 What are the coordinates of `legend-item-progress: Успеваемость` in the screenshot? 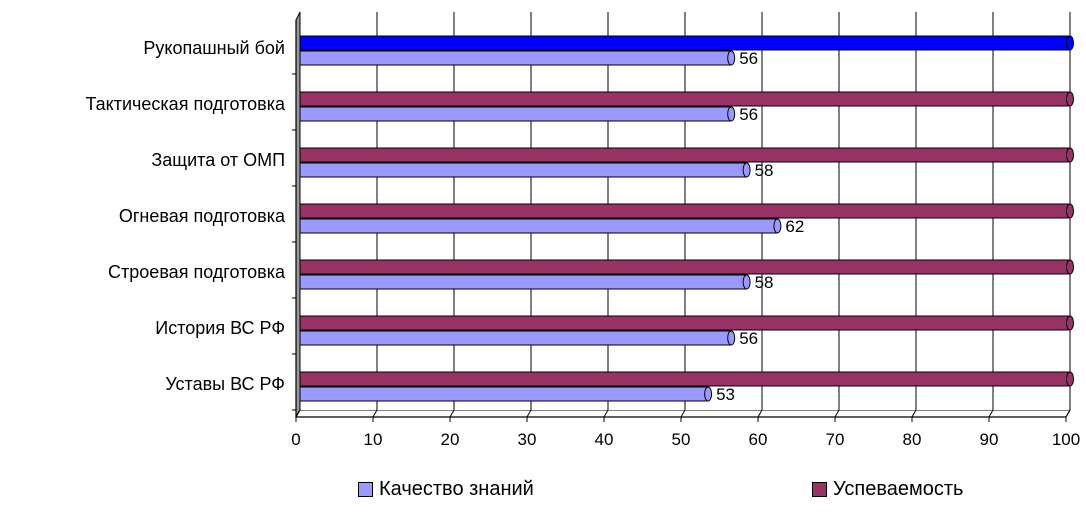 It's located at (887, 489).